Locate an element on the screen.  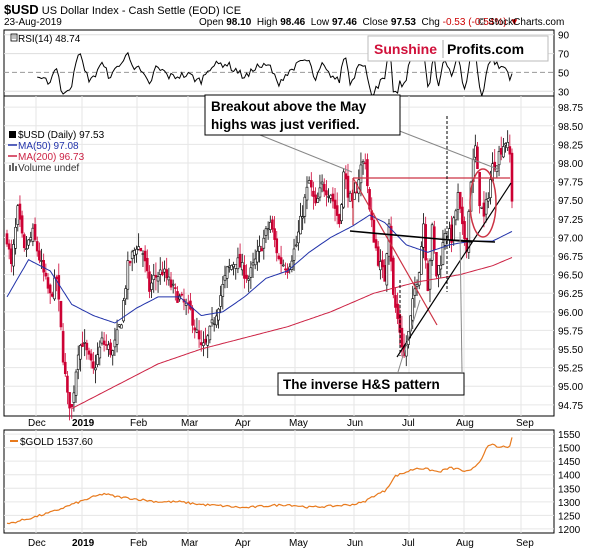
annotation-ellipse is located at coordinates (483, 203).